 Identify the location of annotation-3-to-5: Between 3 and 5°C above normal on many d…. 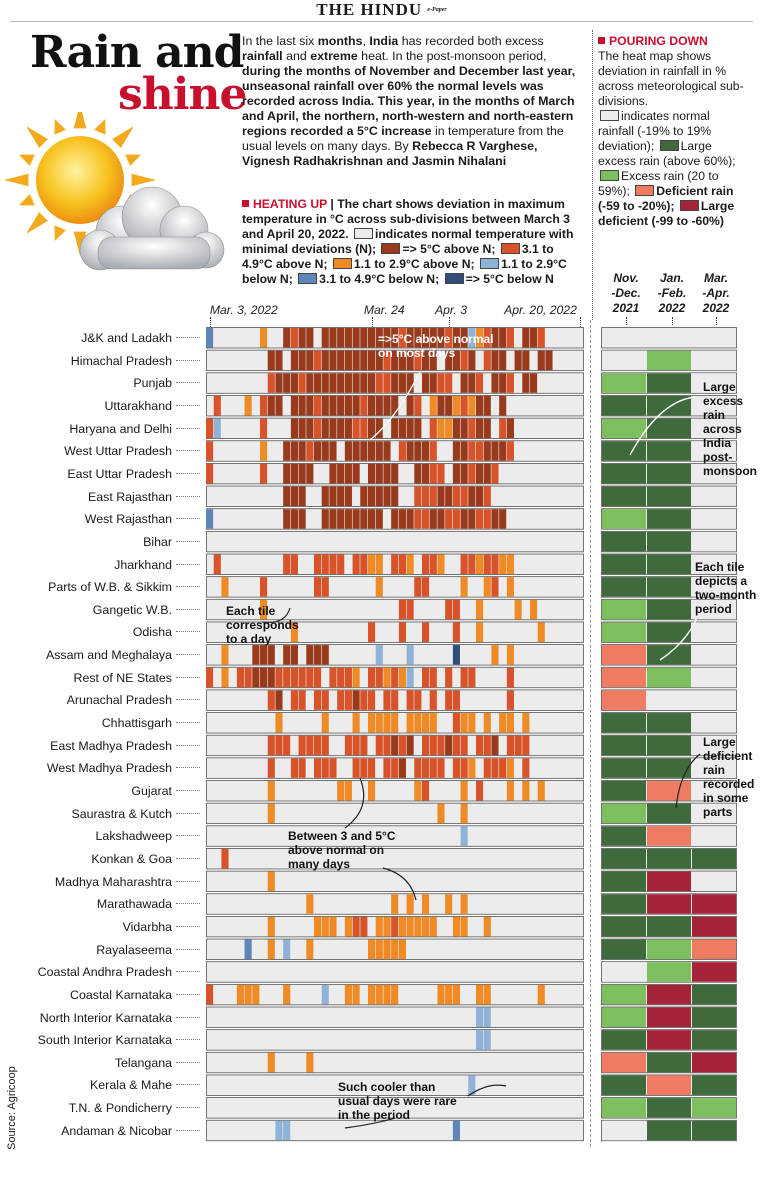
(342, 850).